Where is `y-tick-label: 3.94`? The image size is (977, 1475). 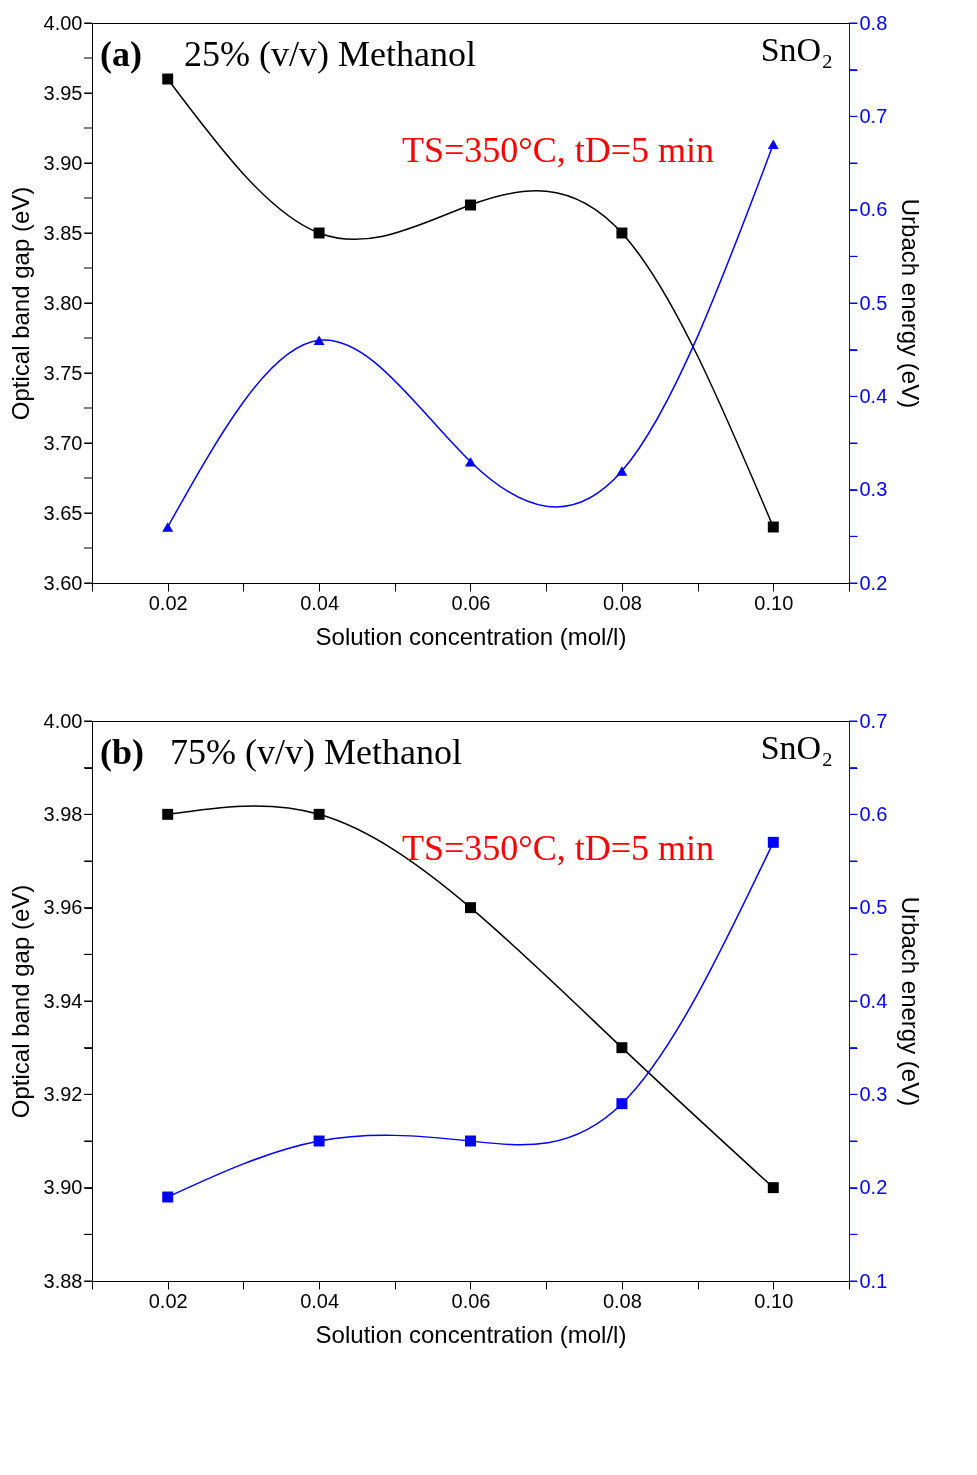
y-tick-label: 3.94 is located at coordinates (63, 1000).